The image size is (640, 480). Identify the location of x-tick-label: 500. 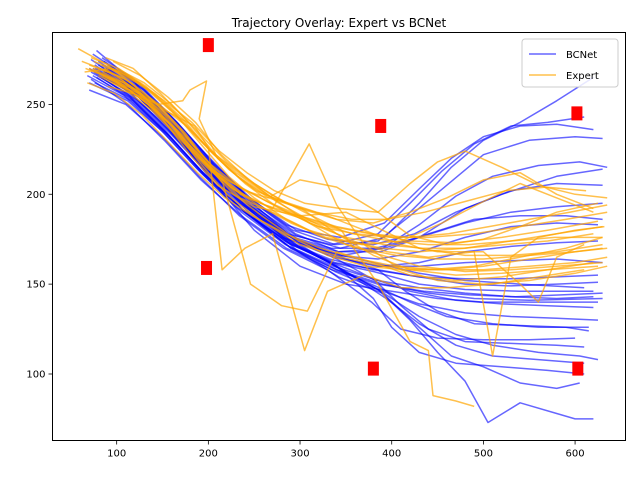
(483, 454).